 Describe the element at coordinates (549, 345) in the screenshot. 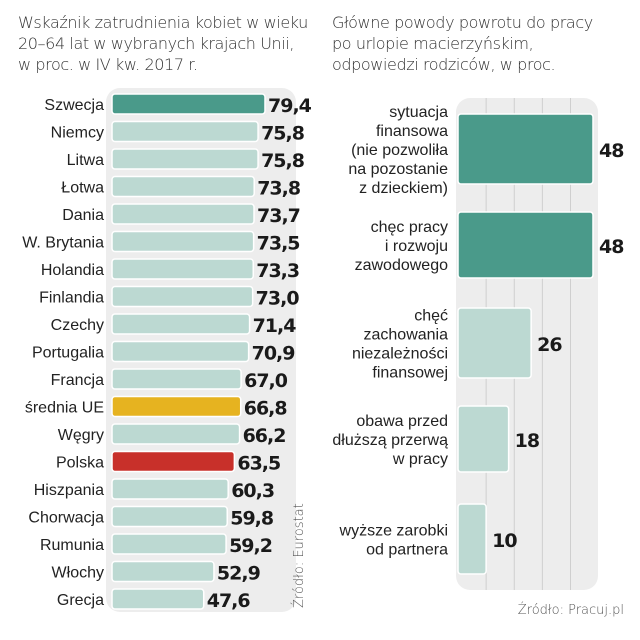

I see `value-label: 26` at that location.